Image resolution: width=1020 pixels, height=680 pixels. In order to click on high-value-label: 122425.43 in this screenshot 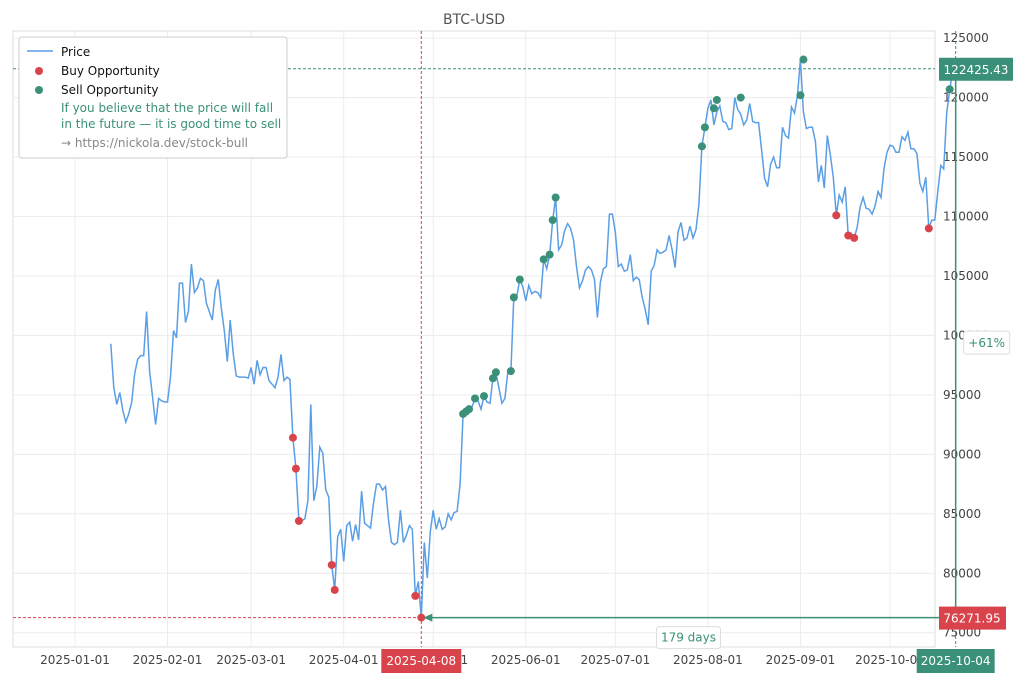, I will do `click(976, 70)`.